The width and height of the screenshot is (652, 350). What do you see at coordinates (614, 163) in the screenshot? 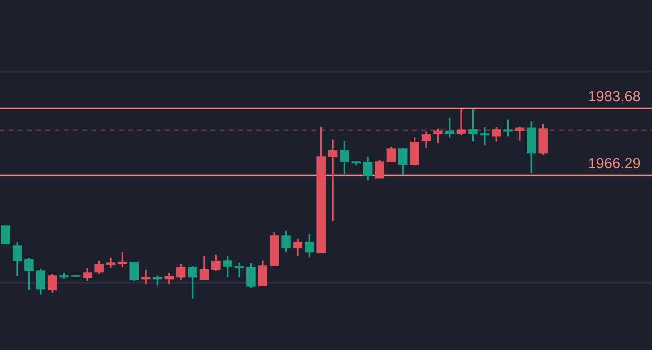
I see `ref-line-label: 1966.29` at bounding box center [614, 163].